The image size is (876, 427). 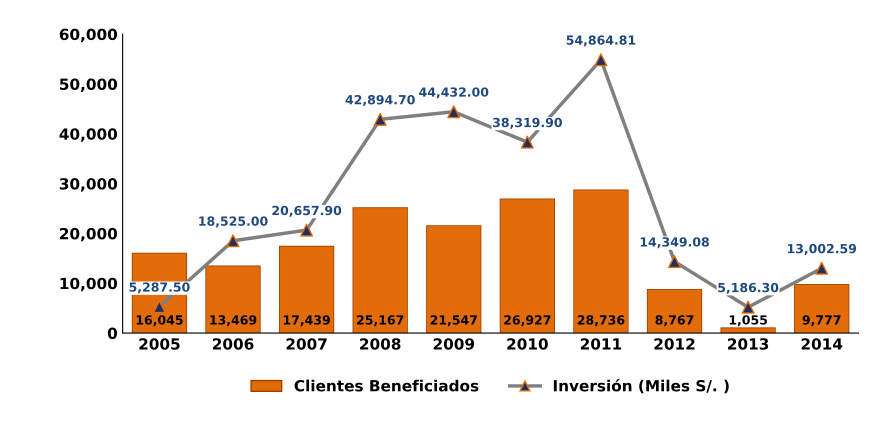 What do you see at coordinates (89, 135) in the screenshot?
I see `y-tick-label: 40,000` at bounding box center [89, 135].